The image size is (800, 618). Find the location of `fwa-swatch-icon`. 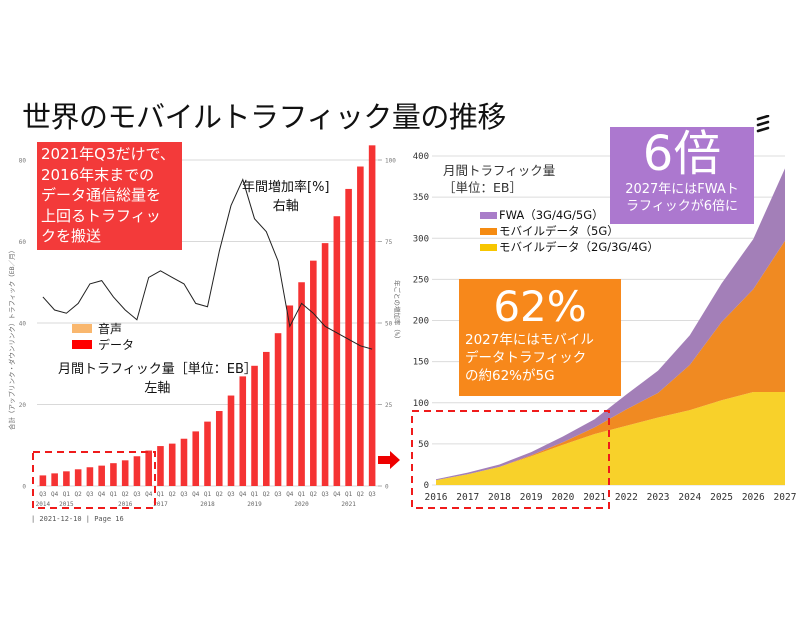

fwa-swatch-icon is located at coordinates (488, 215).